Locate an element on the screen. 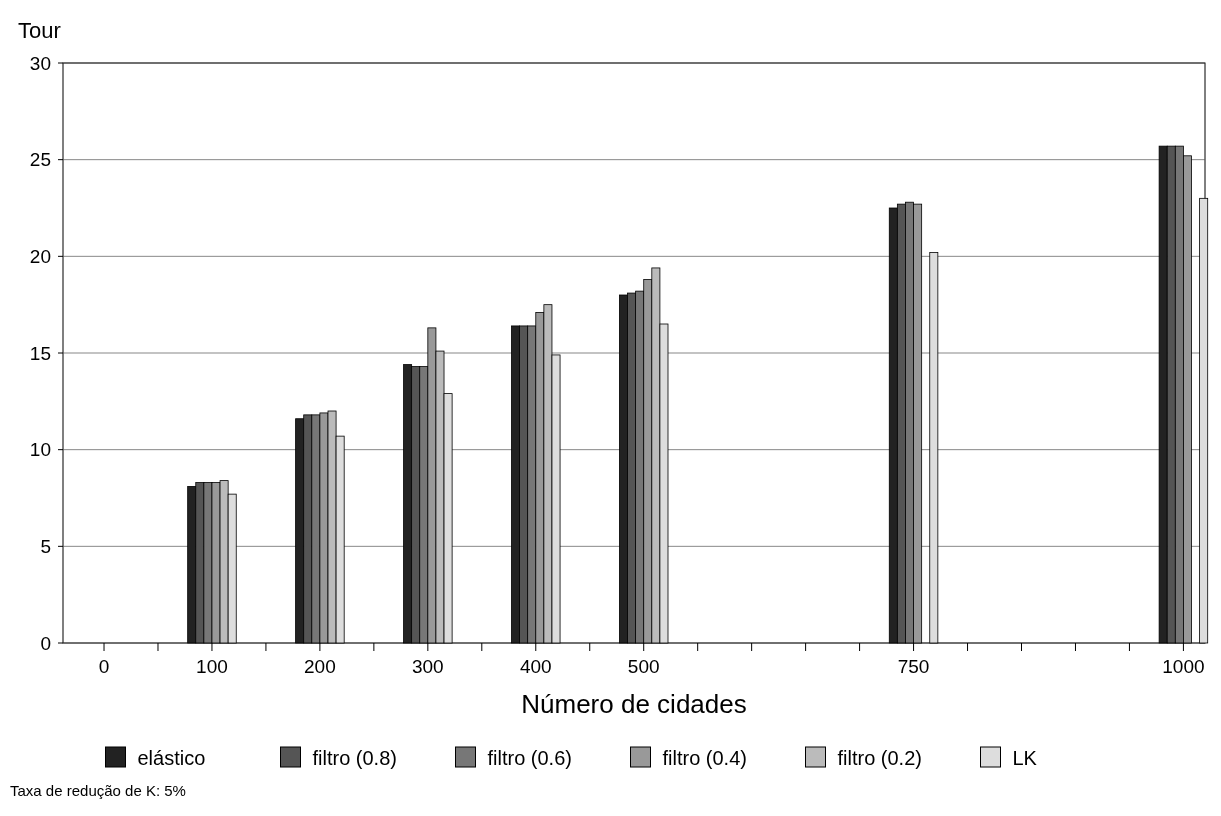  x-tick-label: 0 is located at coordinates (104, 666).